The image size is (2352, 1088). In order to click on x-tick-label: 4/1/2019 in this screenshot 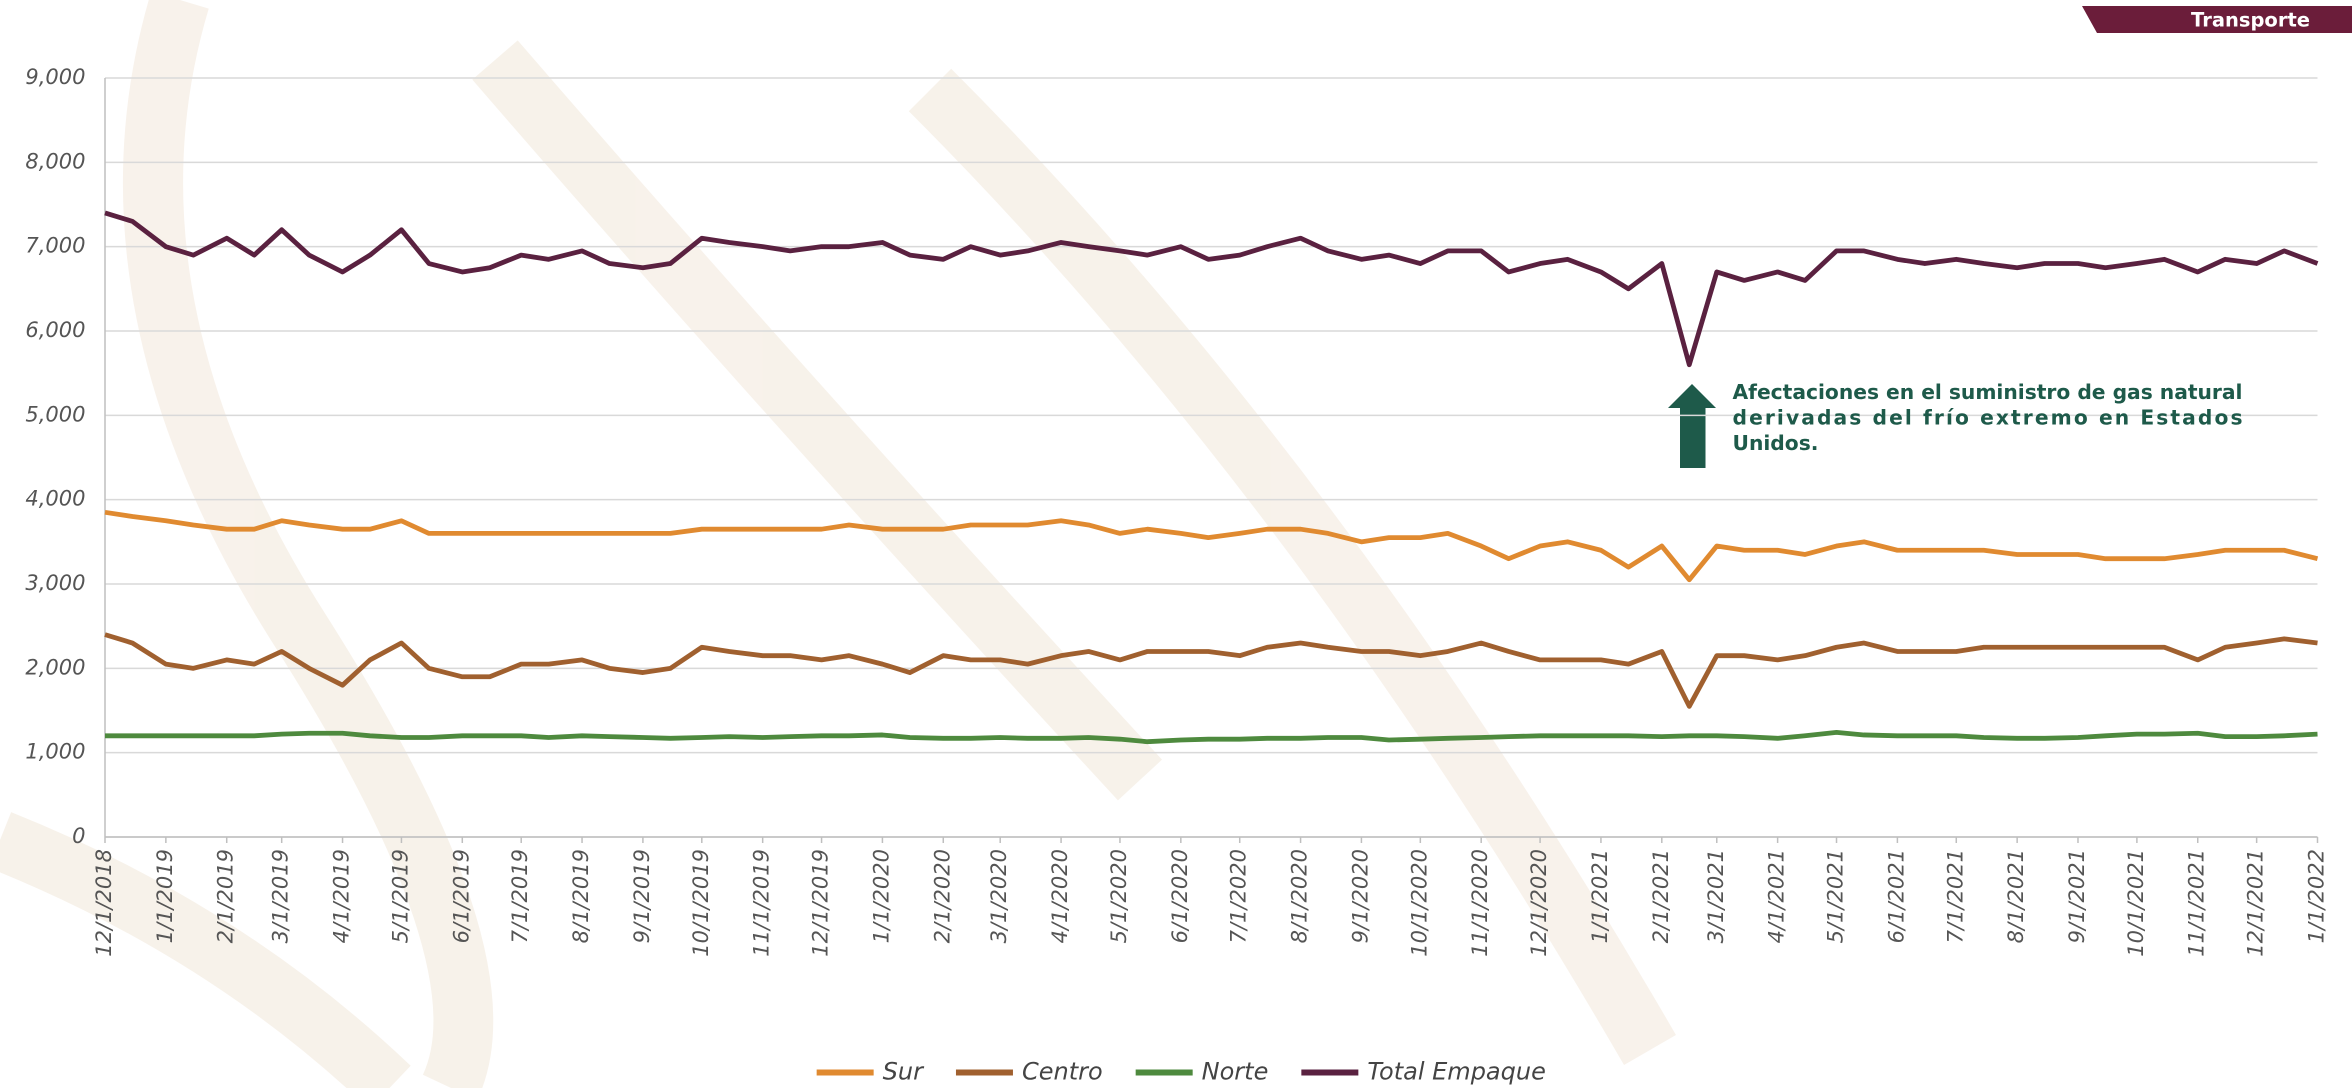, I will do `click(342, 896)`.